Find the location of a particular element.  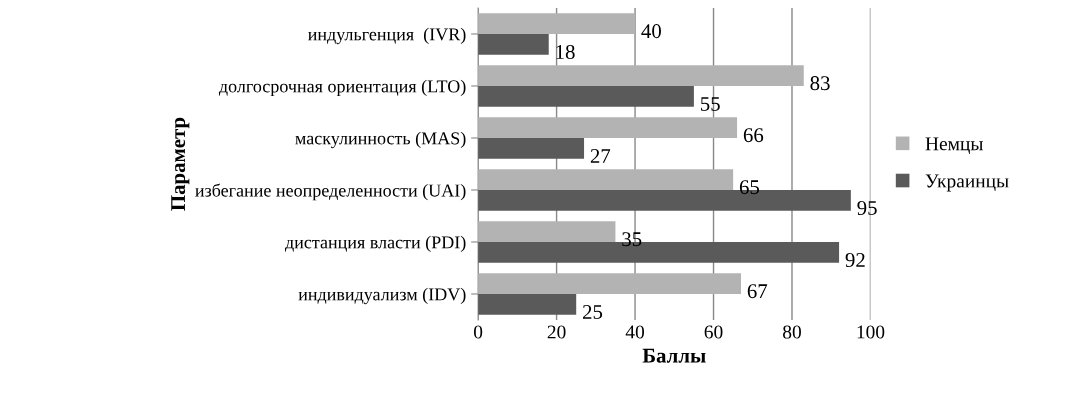

data-label: 66 is located at coordinates (753, 135).